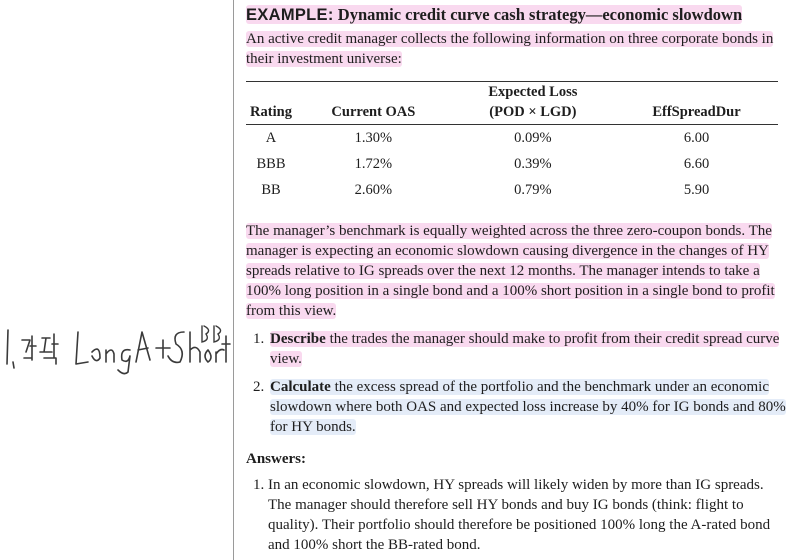 This screenshot has width=792, height=560. Describe the element at coordinates (512, 164) in the screenshot. I see `table-row: BBB 1.72% 0.39% 6.60` at that location.